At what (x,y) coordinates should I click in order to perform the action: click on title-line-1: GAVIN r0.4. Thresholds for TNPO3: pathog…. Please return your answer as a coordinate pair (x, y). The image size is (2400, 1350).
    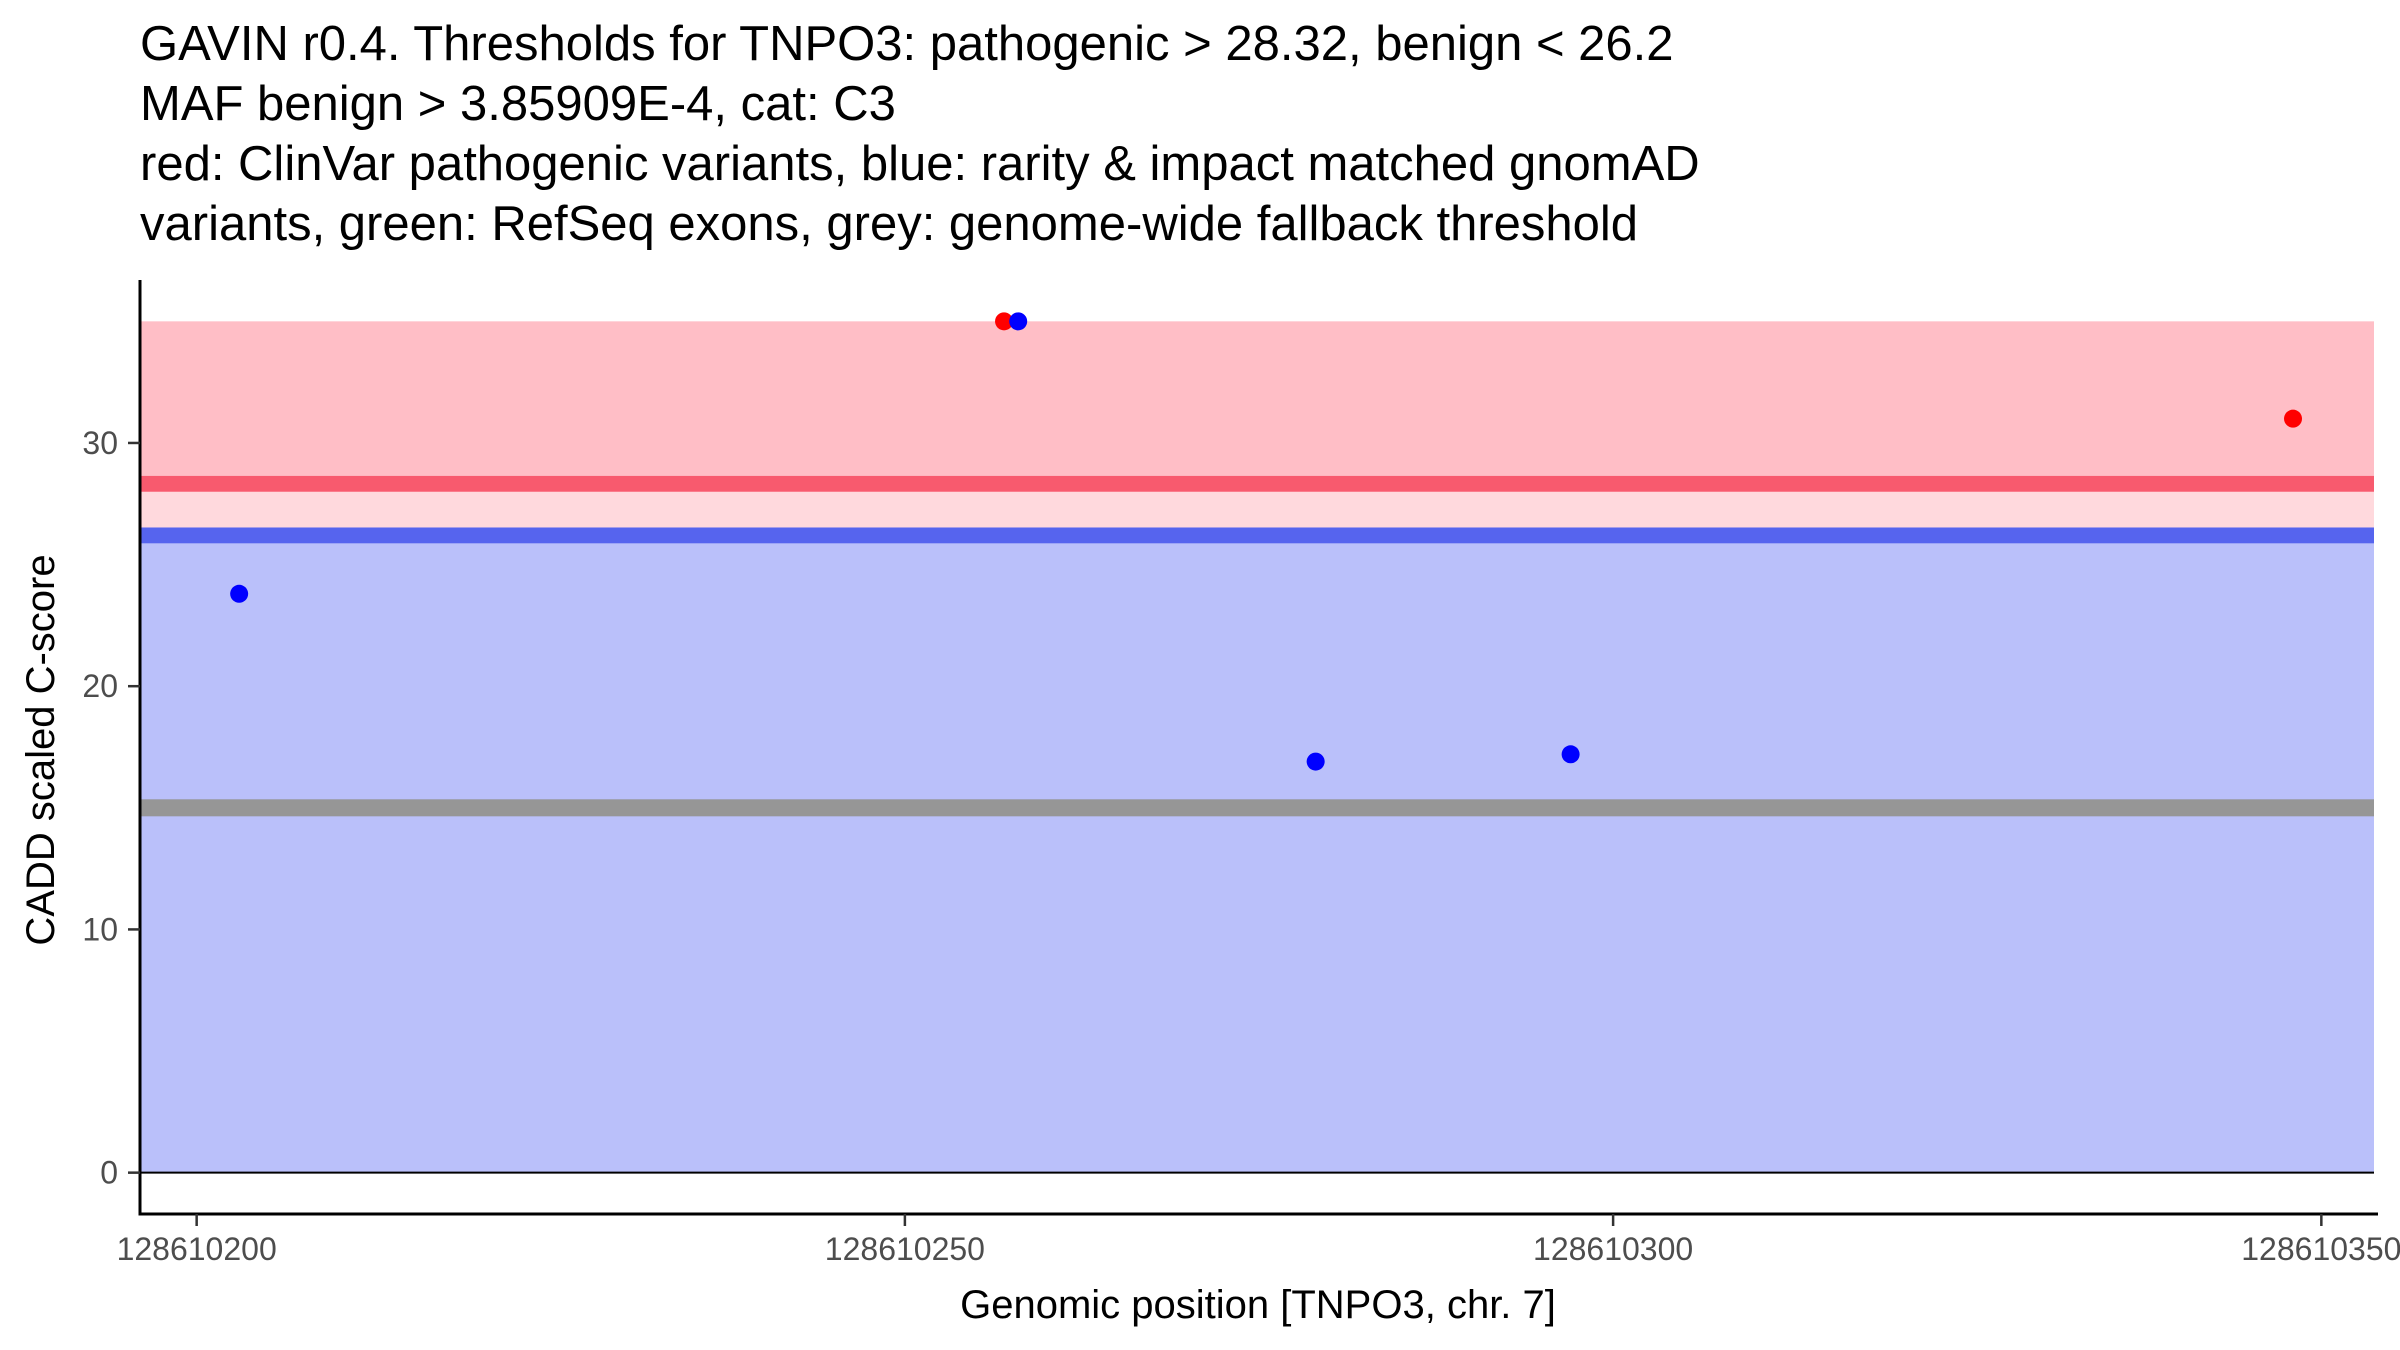
    Looking at the image, I should click on (907, 44).